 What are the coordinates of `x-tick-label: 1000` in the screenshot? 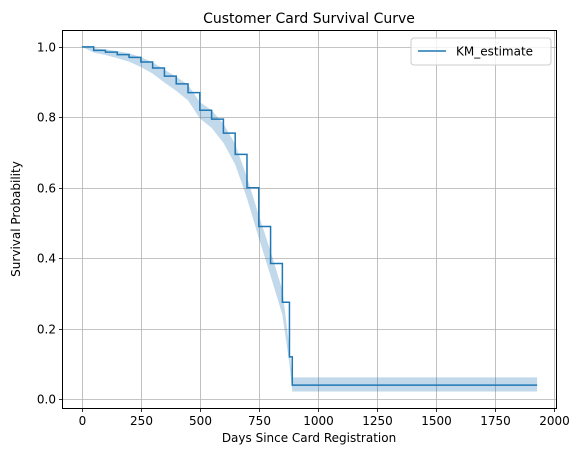 It's located at (318, 421).